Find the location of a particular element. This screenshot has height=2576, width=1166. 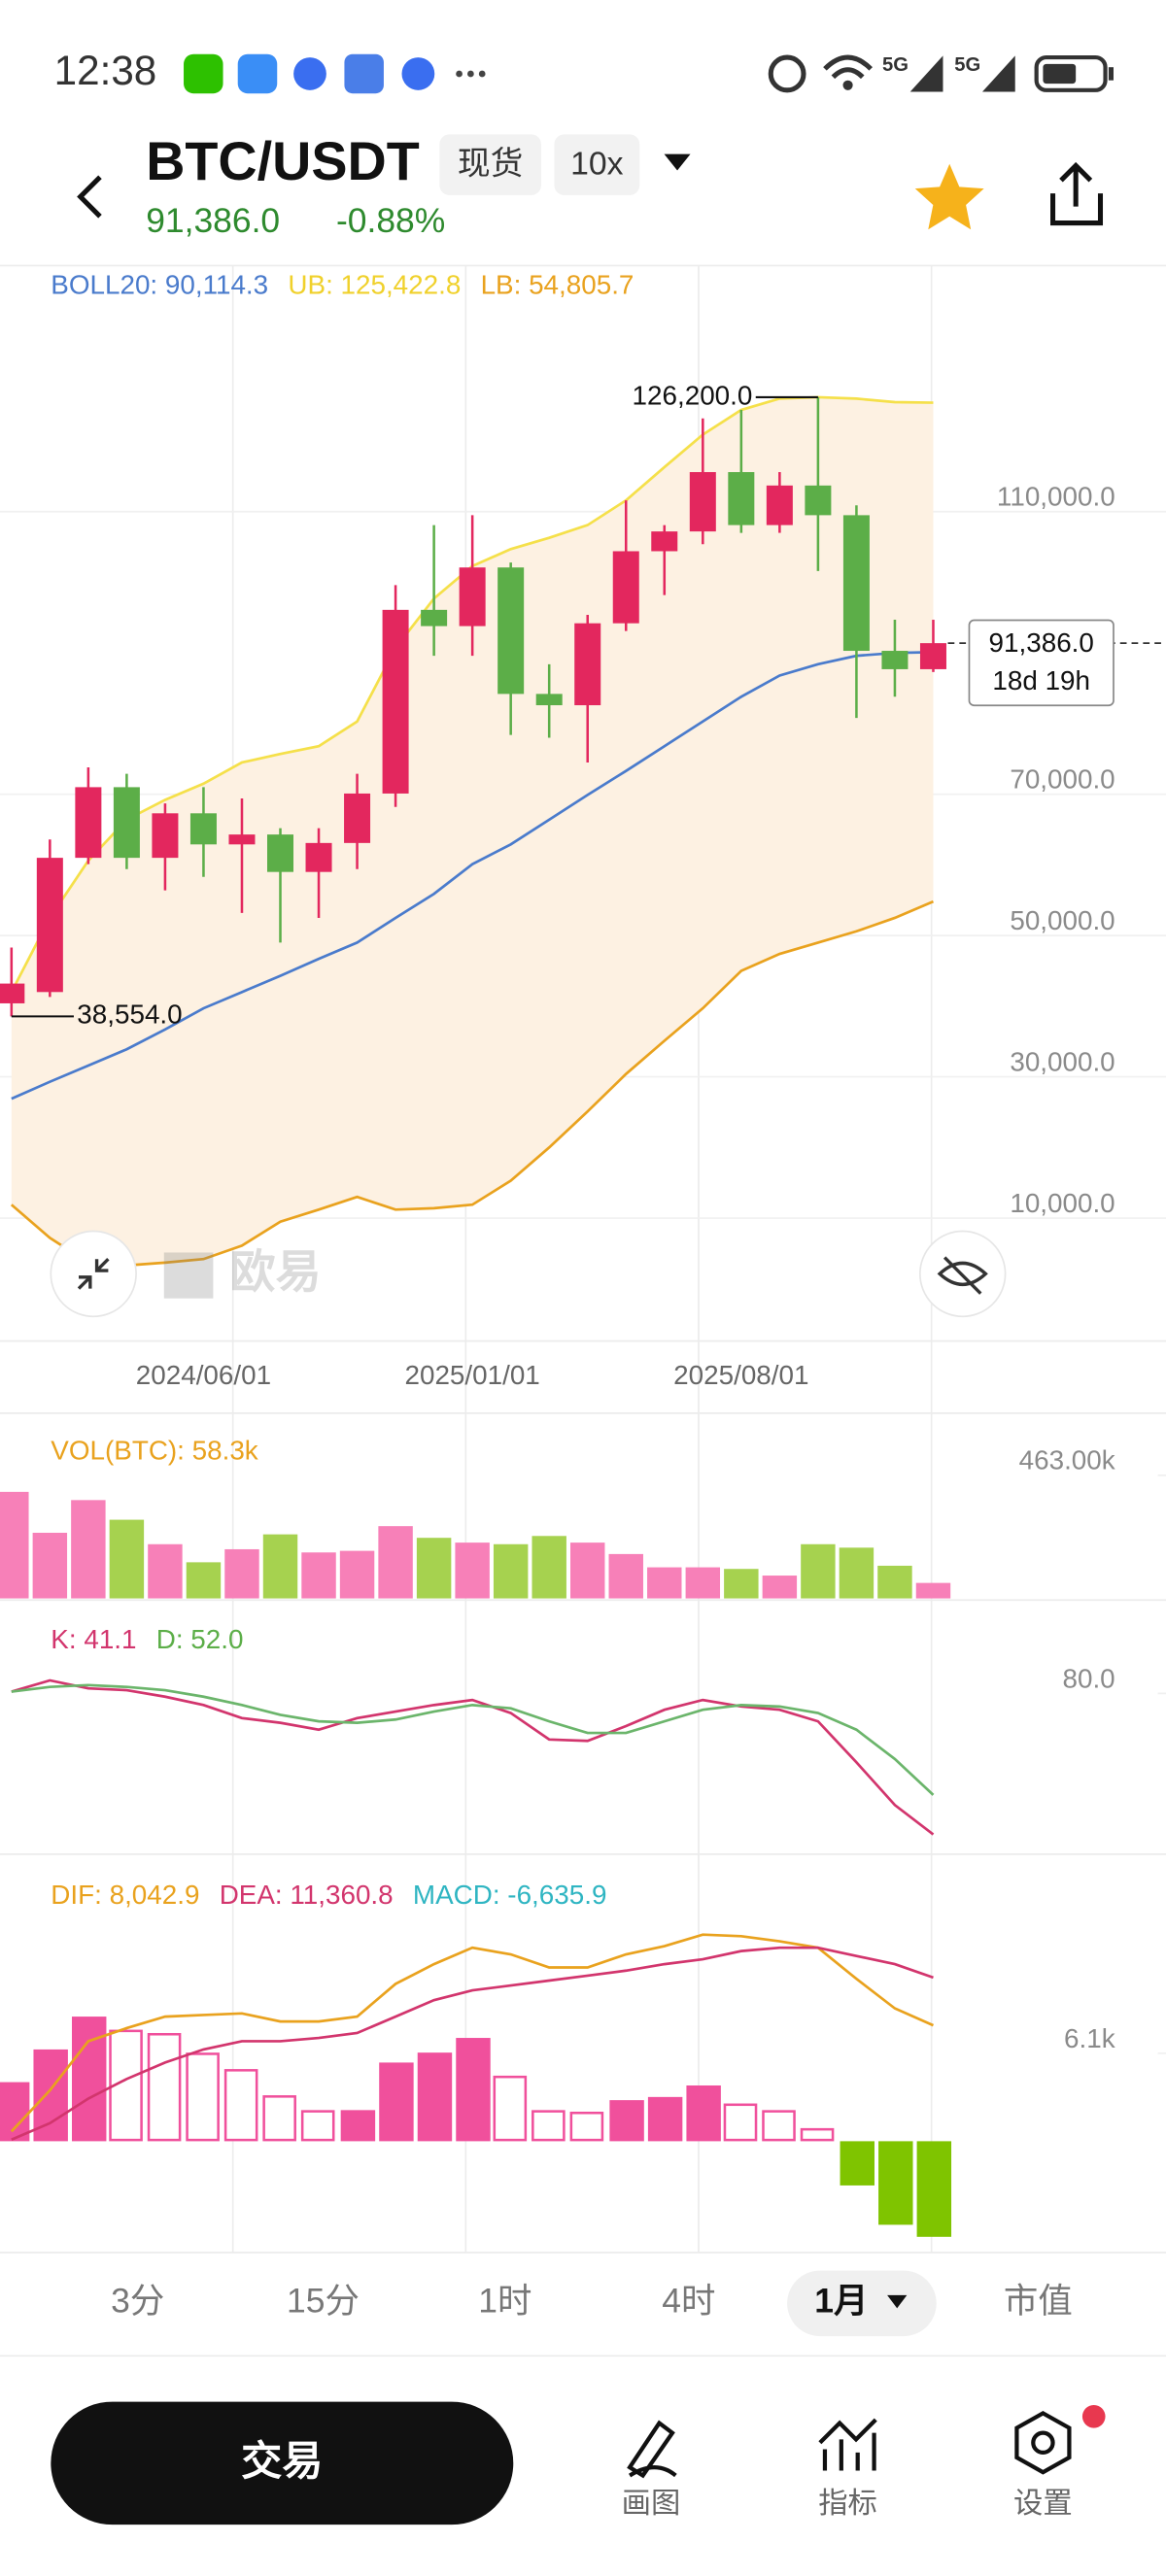

leverage-chip is located at coordinates (597, 164).